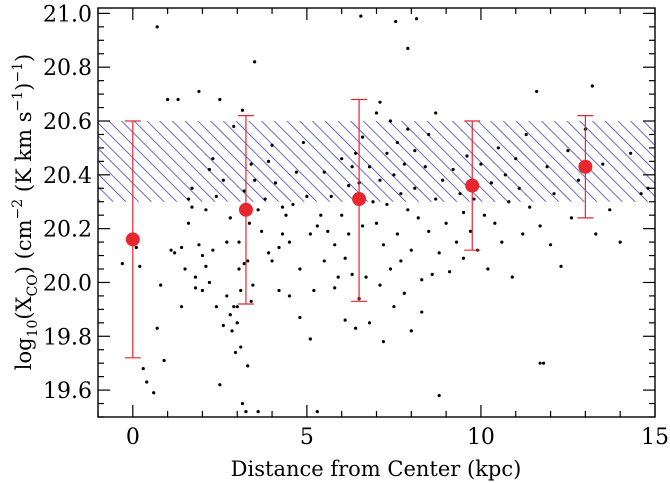  I want to click on y-axis-title: log10(XCO) (cm−2 (K km s−1)−1), so click(25, 212).